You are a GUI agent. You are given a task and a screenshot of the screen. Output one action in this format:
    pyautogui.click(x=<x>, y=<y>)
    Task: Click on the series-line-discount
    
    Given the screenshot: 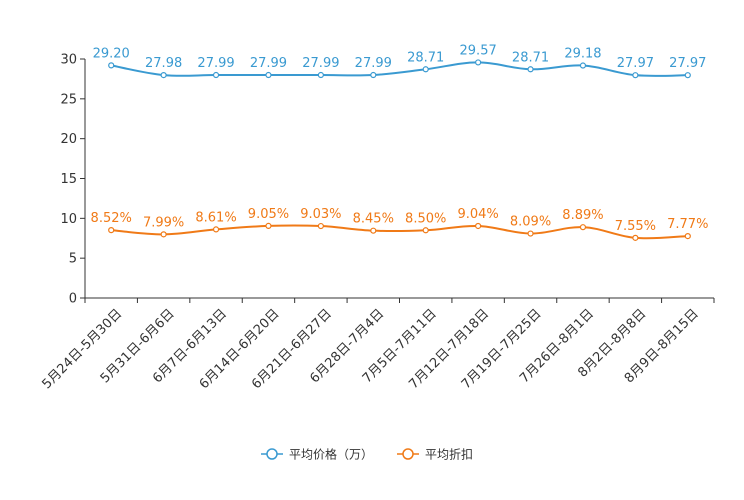 What is the action you would take?
    pyautogui.click(x=399, y=232)
    